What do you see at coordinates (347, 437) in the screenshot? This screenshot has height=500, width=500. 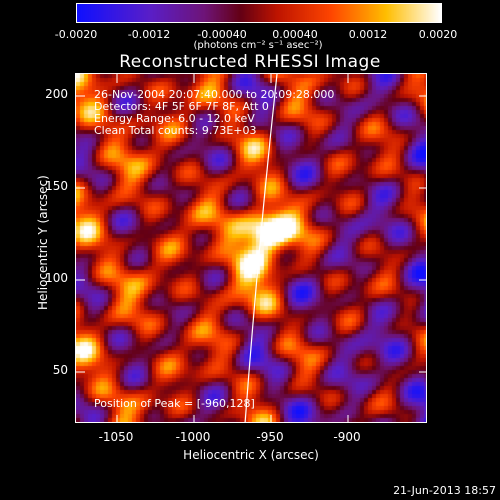 I see `x-tick-label: -900` at bounding box center [347, 437].